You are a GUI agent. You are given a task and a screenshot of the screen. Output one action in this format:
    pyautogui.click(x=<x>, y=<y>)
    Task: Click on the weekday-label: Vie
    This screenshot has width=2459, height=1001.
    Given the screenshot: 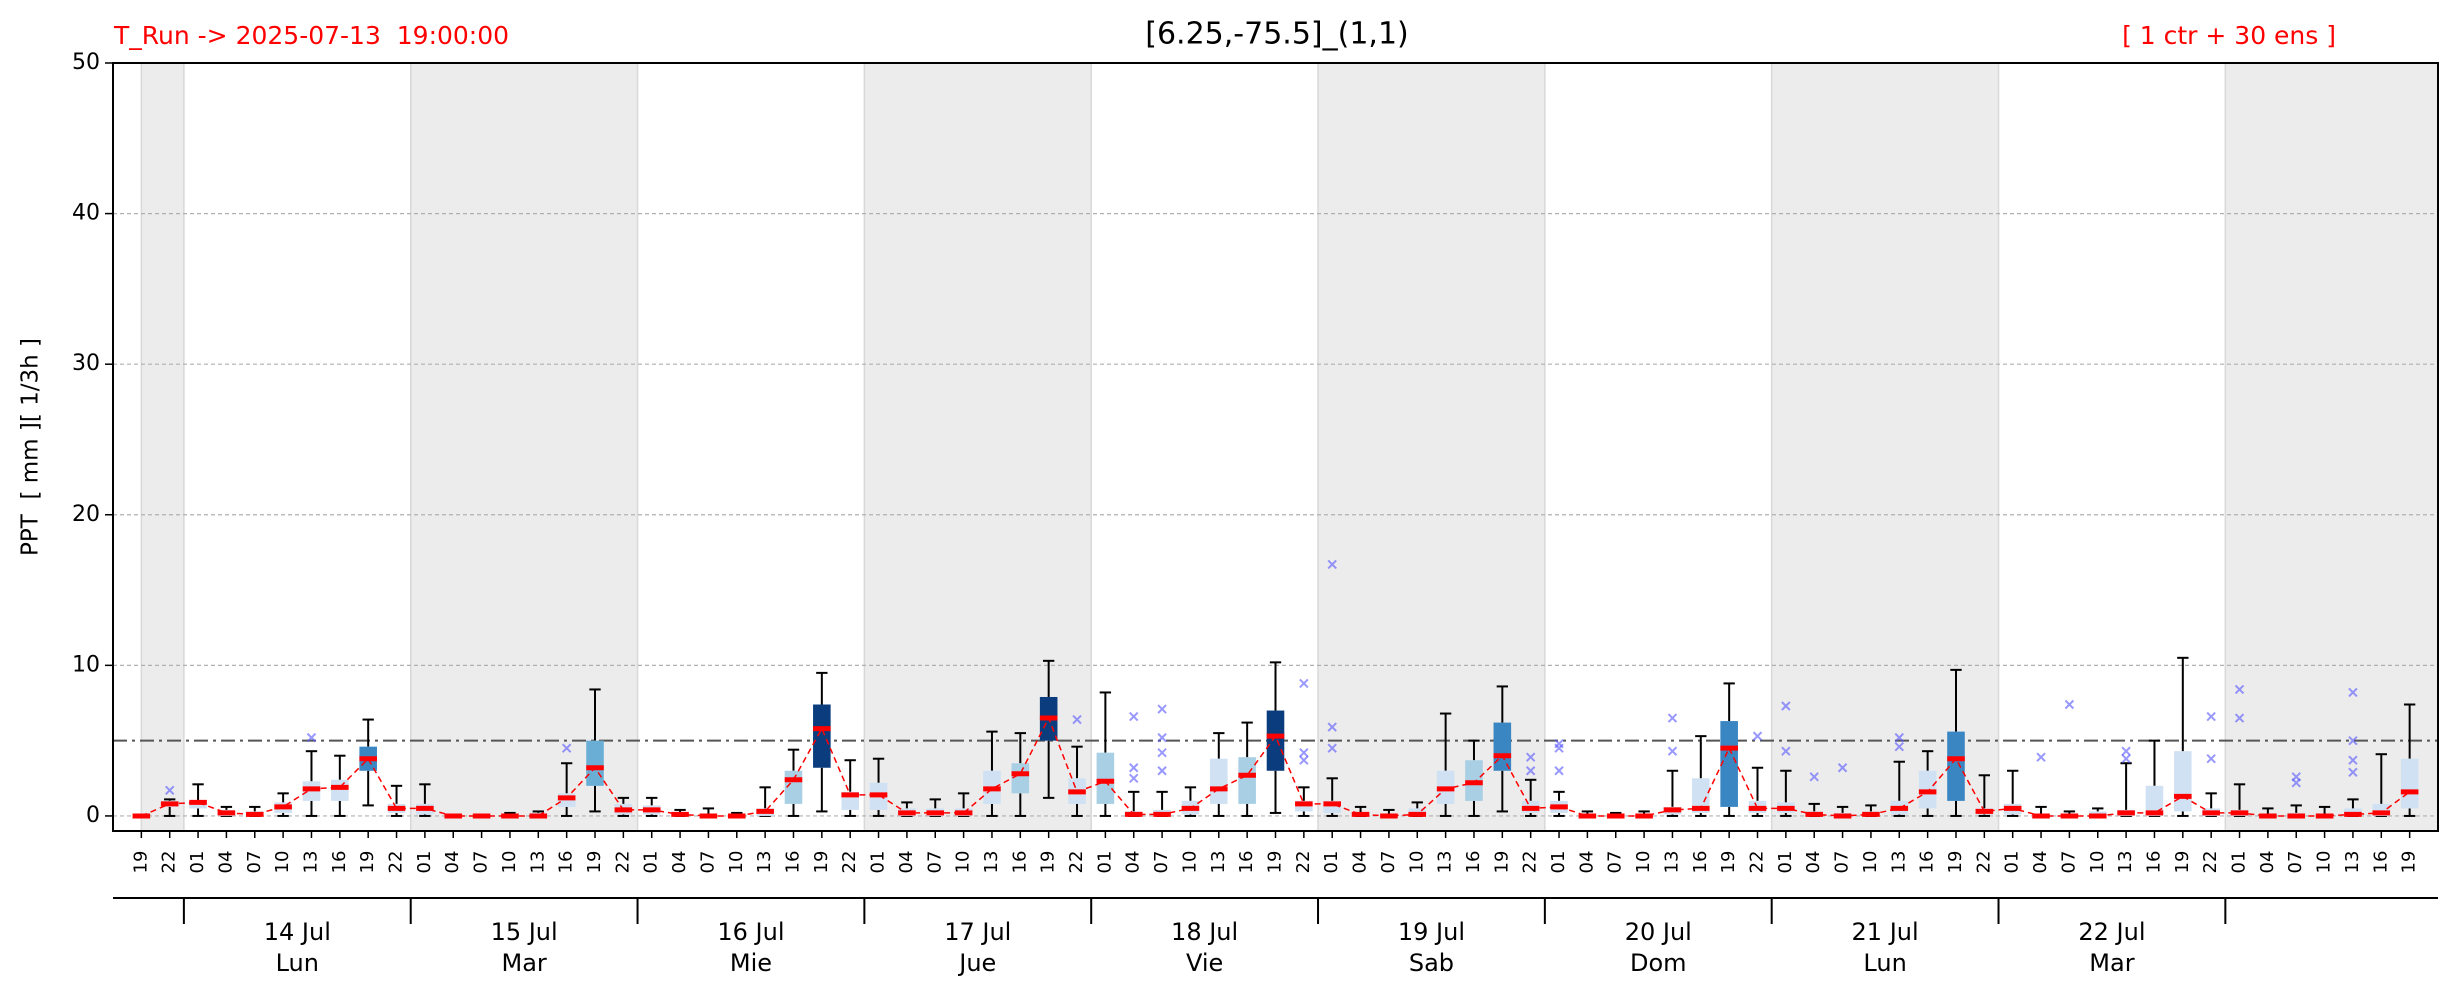 What is the action you would take?
    pyautogui.click(x=1204, y=963)
    